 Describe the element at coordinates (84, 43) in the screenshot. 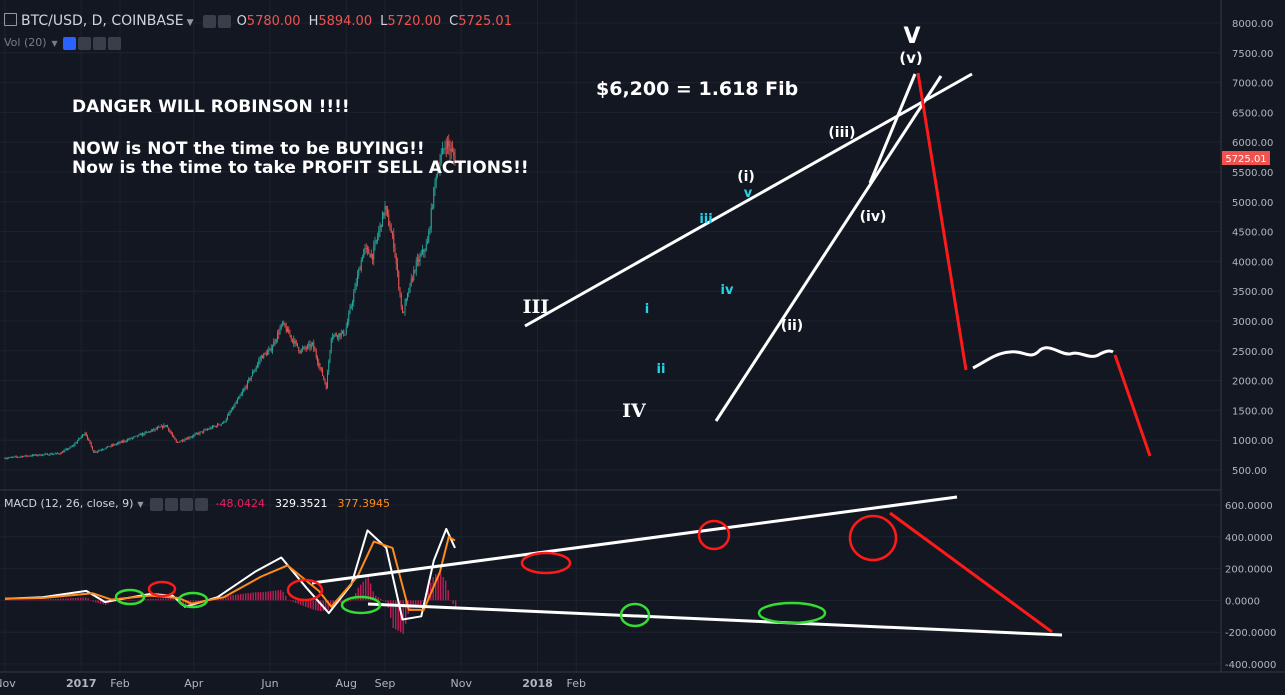

I see `volume-settings-icon` at that location.